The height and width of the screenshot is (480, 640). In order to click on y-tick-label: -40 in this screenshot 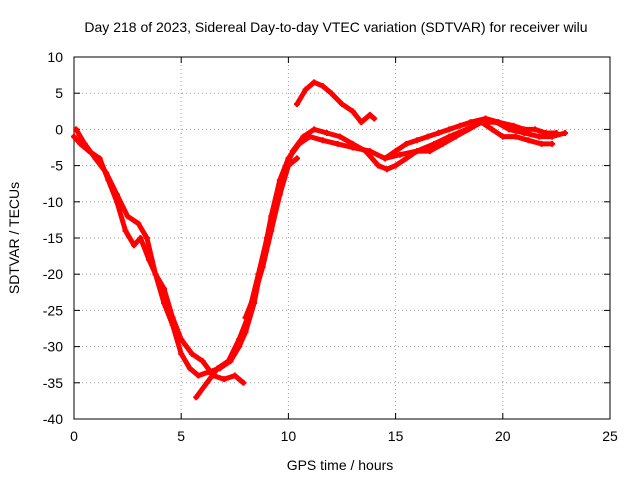, I will do `click(53, 419)`.